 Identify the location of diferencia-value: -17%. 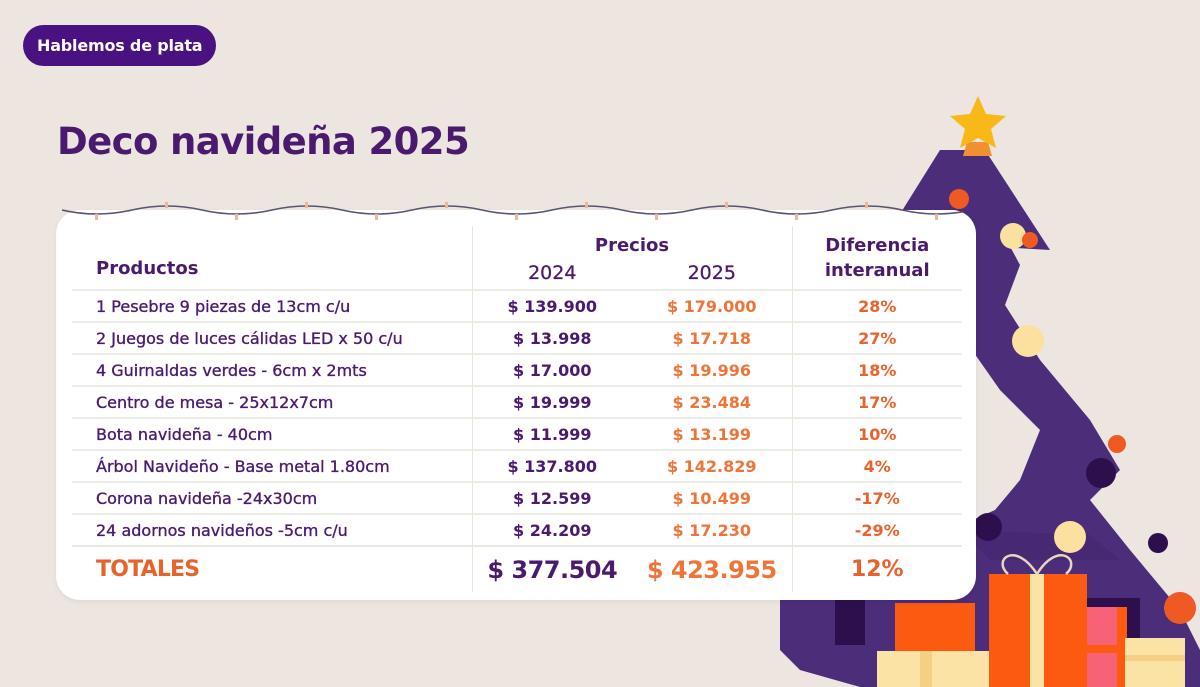
(876, 497).